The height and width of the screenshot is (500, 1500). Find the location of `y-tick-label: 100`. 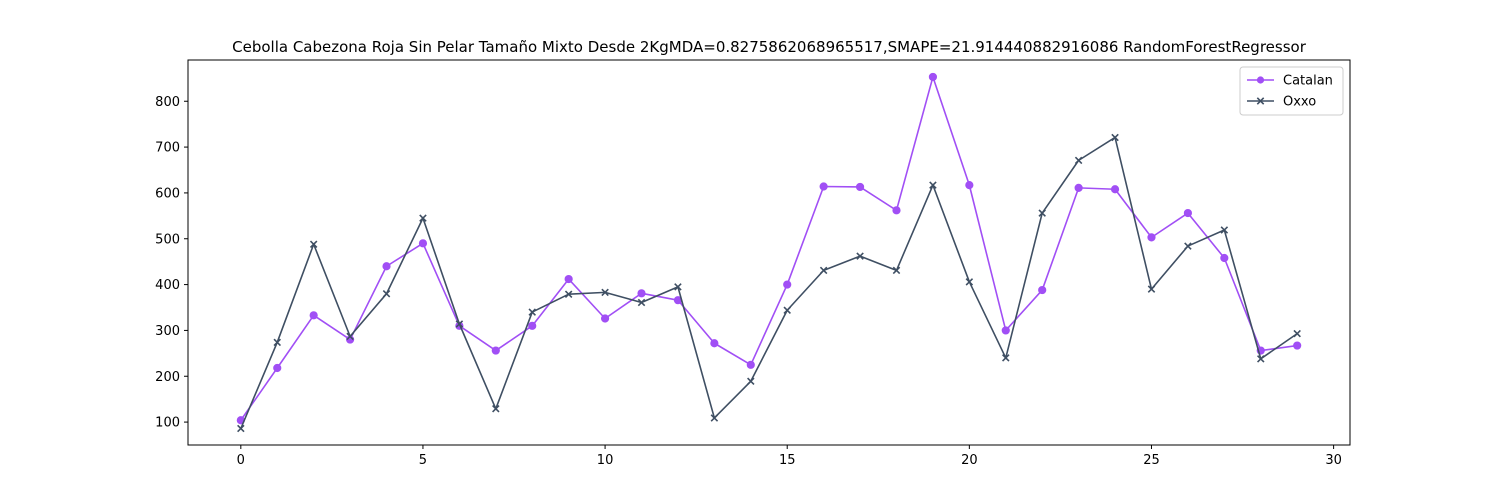

y-tick-label: 100 is located at coordinates (167, 423).